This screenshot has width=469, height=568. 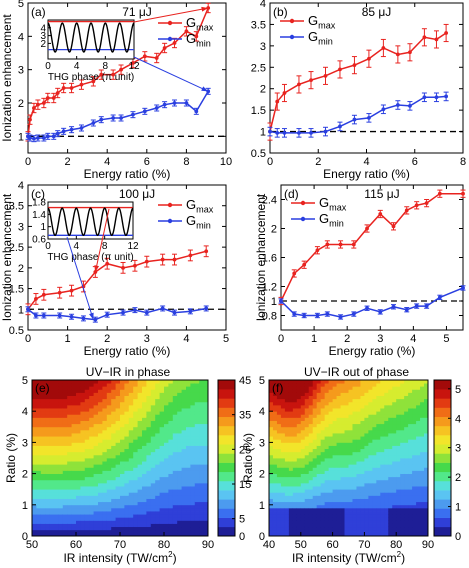 What do you see at coordinates (245, 381) in the screenshot?
I see `colorbar-tick-label: 45` at bounding box center [245, 381].